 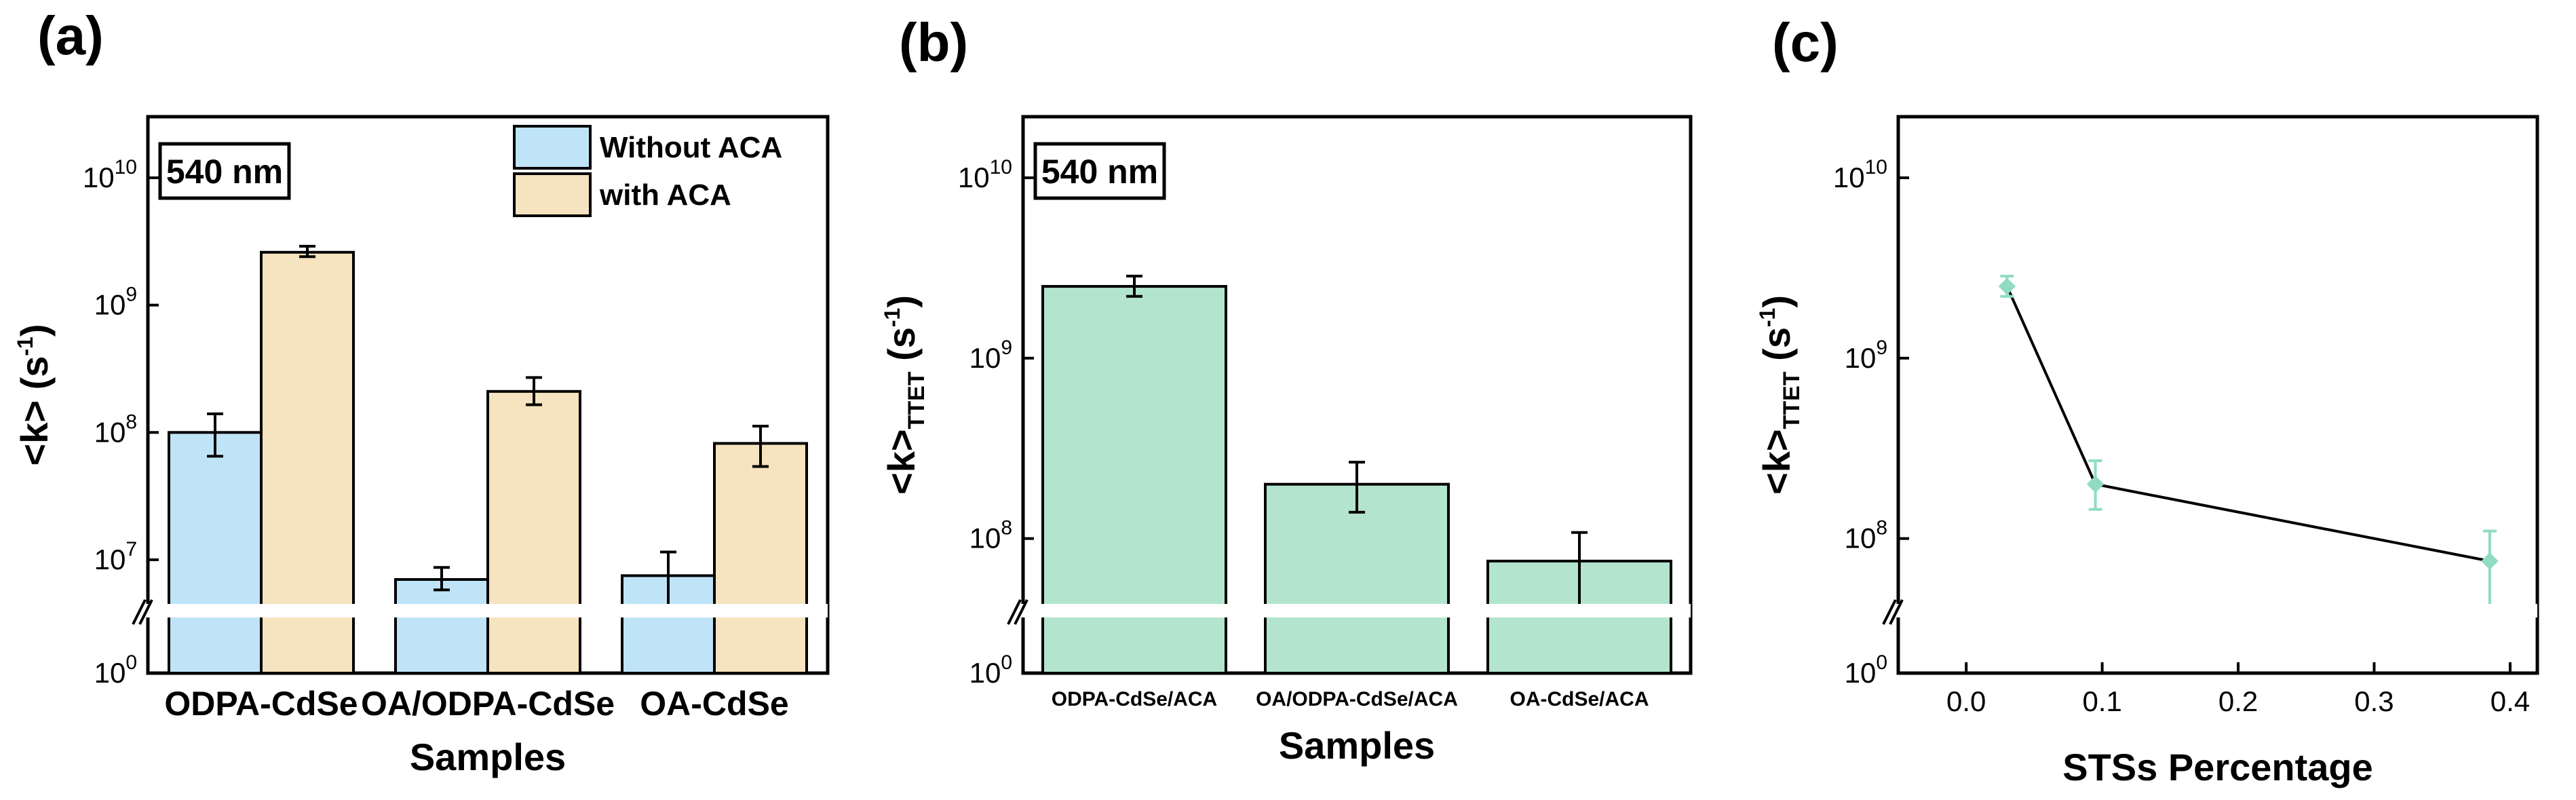 I want to click on y-axis-title-text: <k> (s-1), so click(x=34, y=394).